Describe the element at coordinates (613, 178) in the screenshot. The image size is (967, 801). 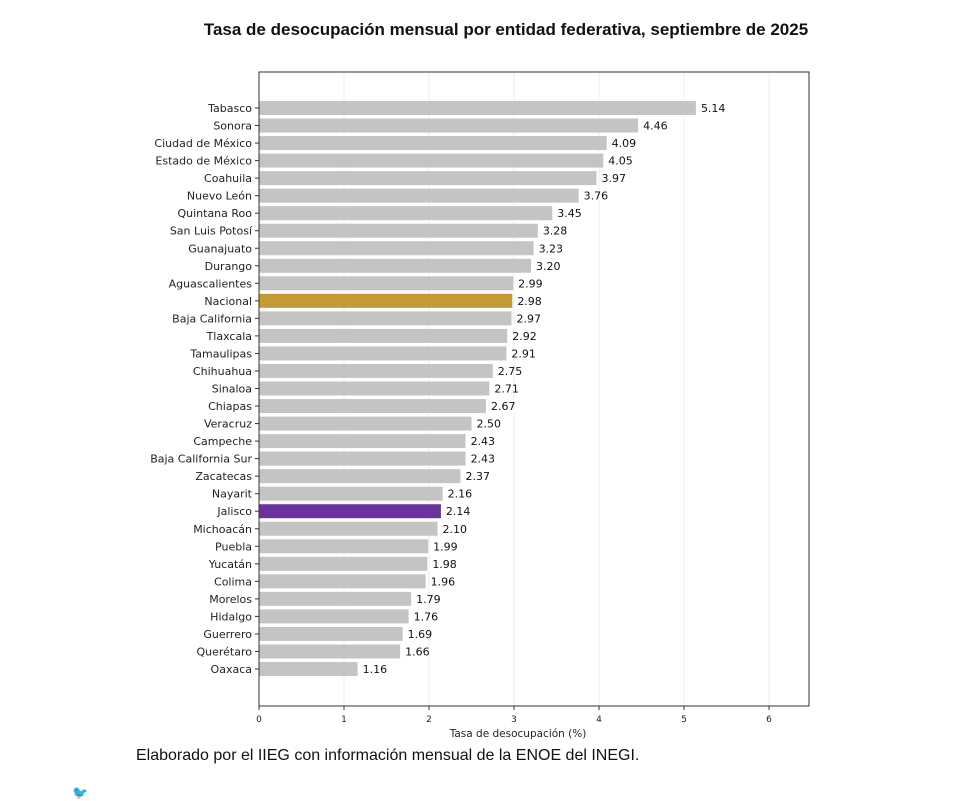
I see `value-label: 3.97` at that location.